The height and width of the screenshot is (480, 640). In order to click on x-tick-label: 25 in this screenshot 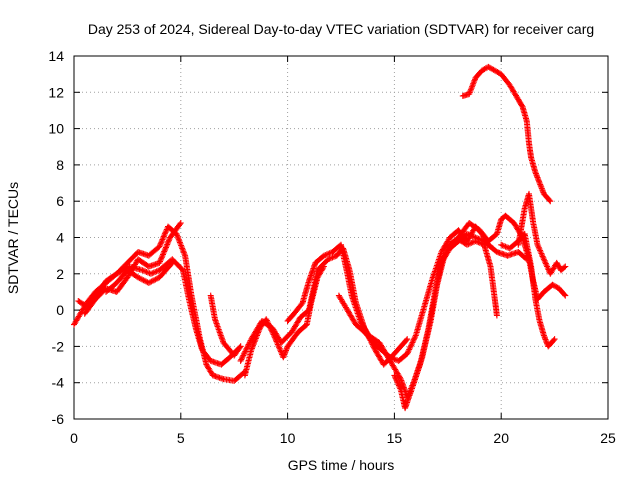, I will do `click(608, 438)`.